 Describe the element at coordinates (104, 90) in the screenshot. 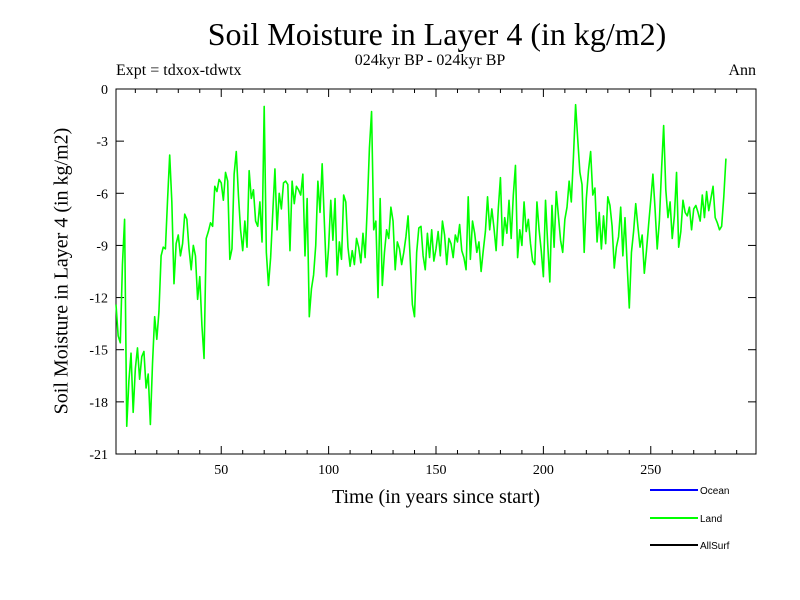

I see `y-tick-label: 0` at that location.